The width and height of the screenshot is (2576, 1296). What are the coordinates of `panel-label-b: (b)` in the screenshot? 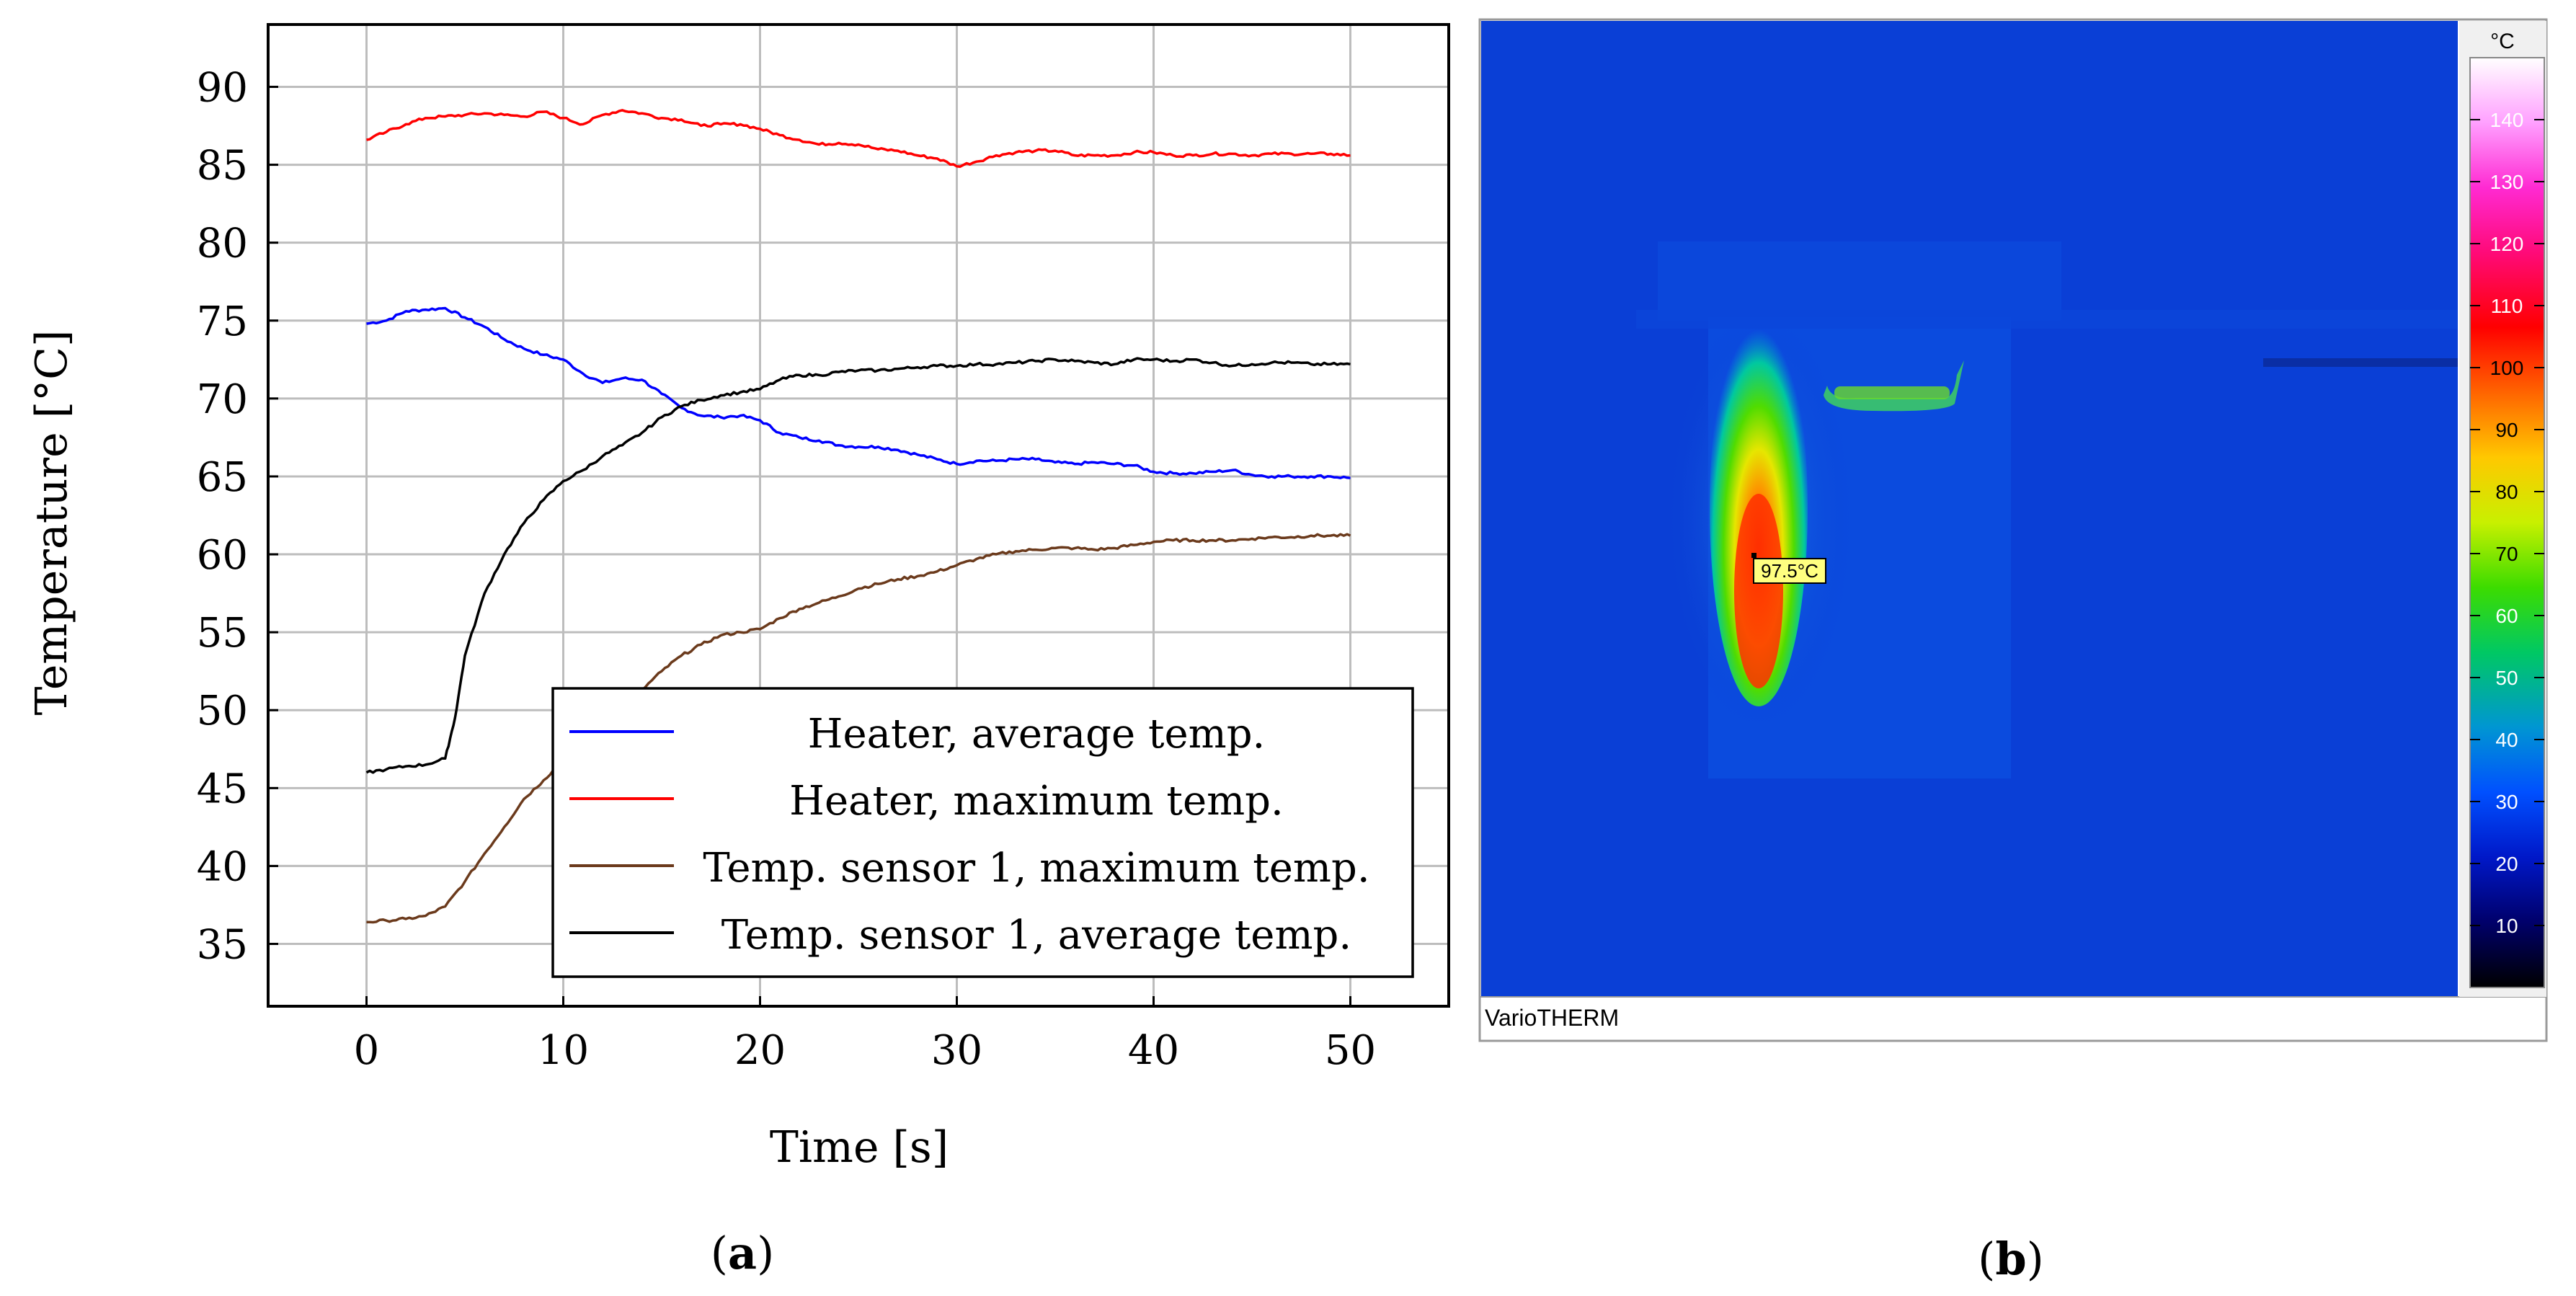 It's located at (2011, 1259).